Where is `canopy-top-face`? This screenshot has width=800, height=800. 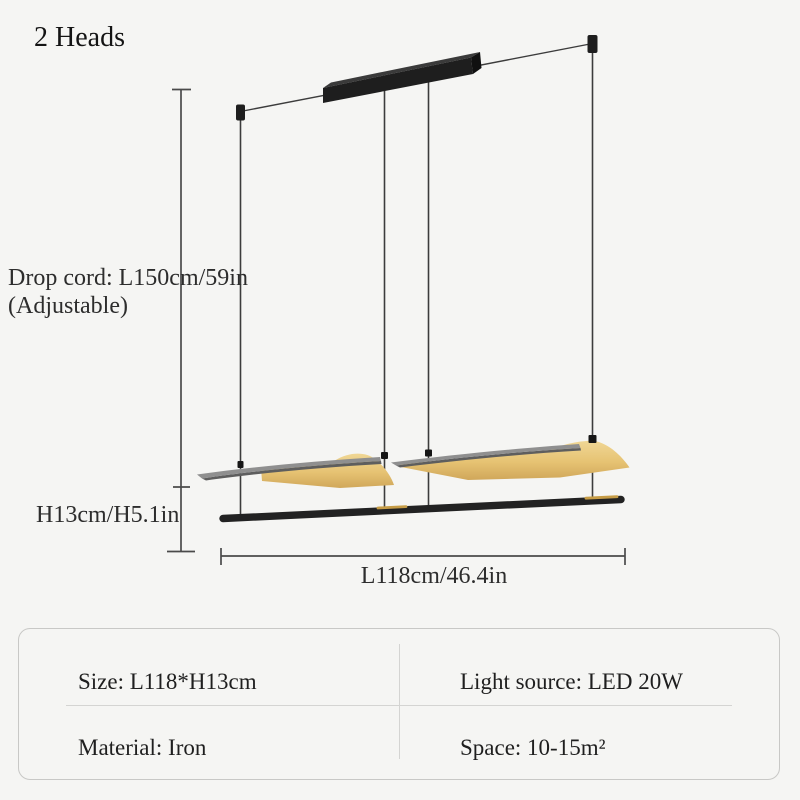 canopy-top-face is located at coordinates (401, 70).